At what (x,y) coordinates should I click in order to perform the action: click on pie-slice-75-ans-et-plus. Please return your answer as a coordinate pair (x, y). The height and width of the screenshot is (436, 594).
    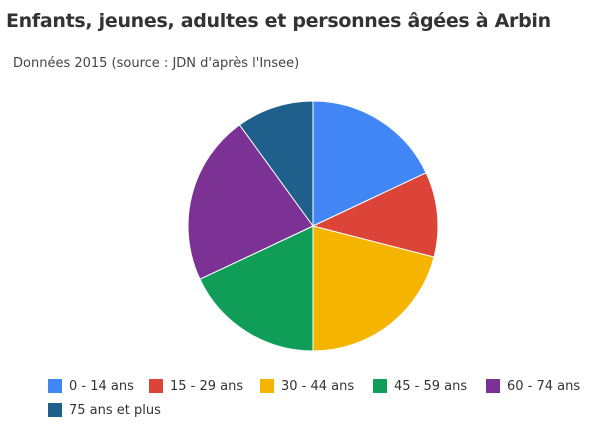
    Looking at the image, I should click on (276, 164).